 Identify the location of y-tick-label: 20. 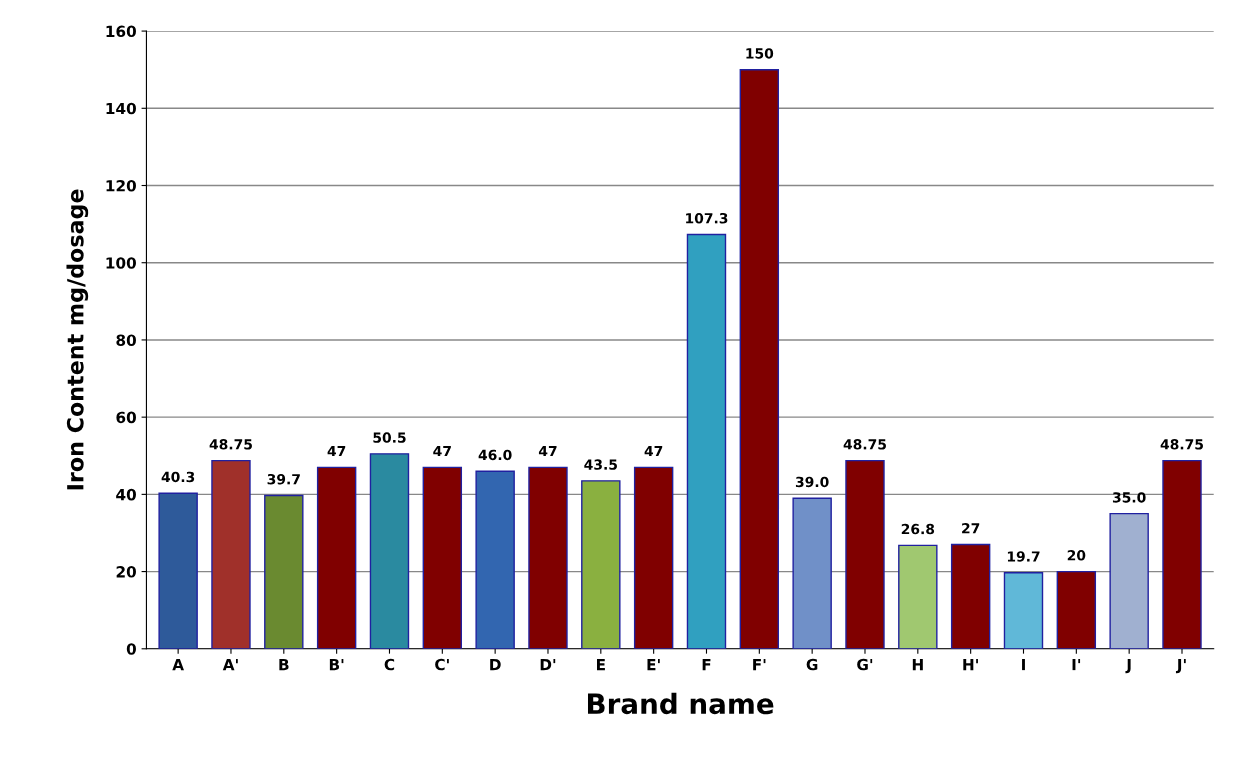
(126, 572).